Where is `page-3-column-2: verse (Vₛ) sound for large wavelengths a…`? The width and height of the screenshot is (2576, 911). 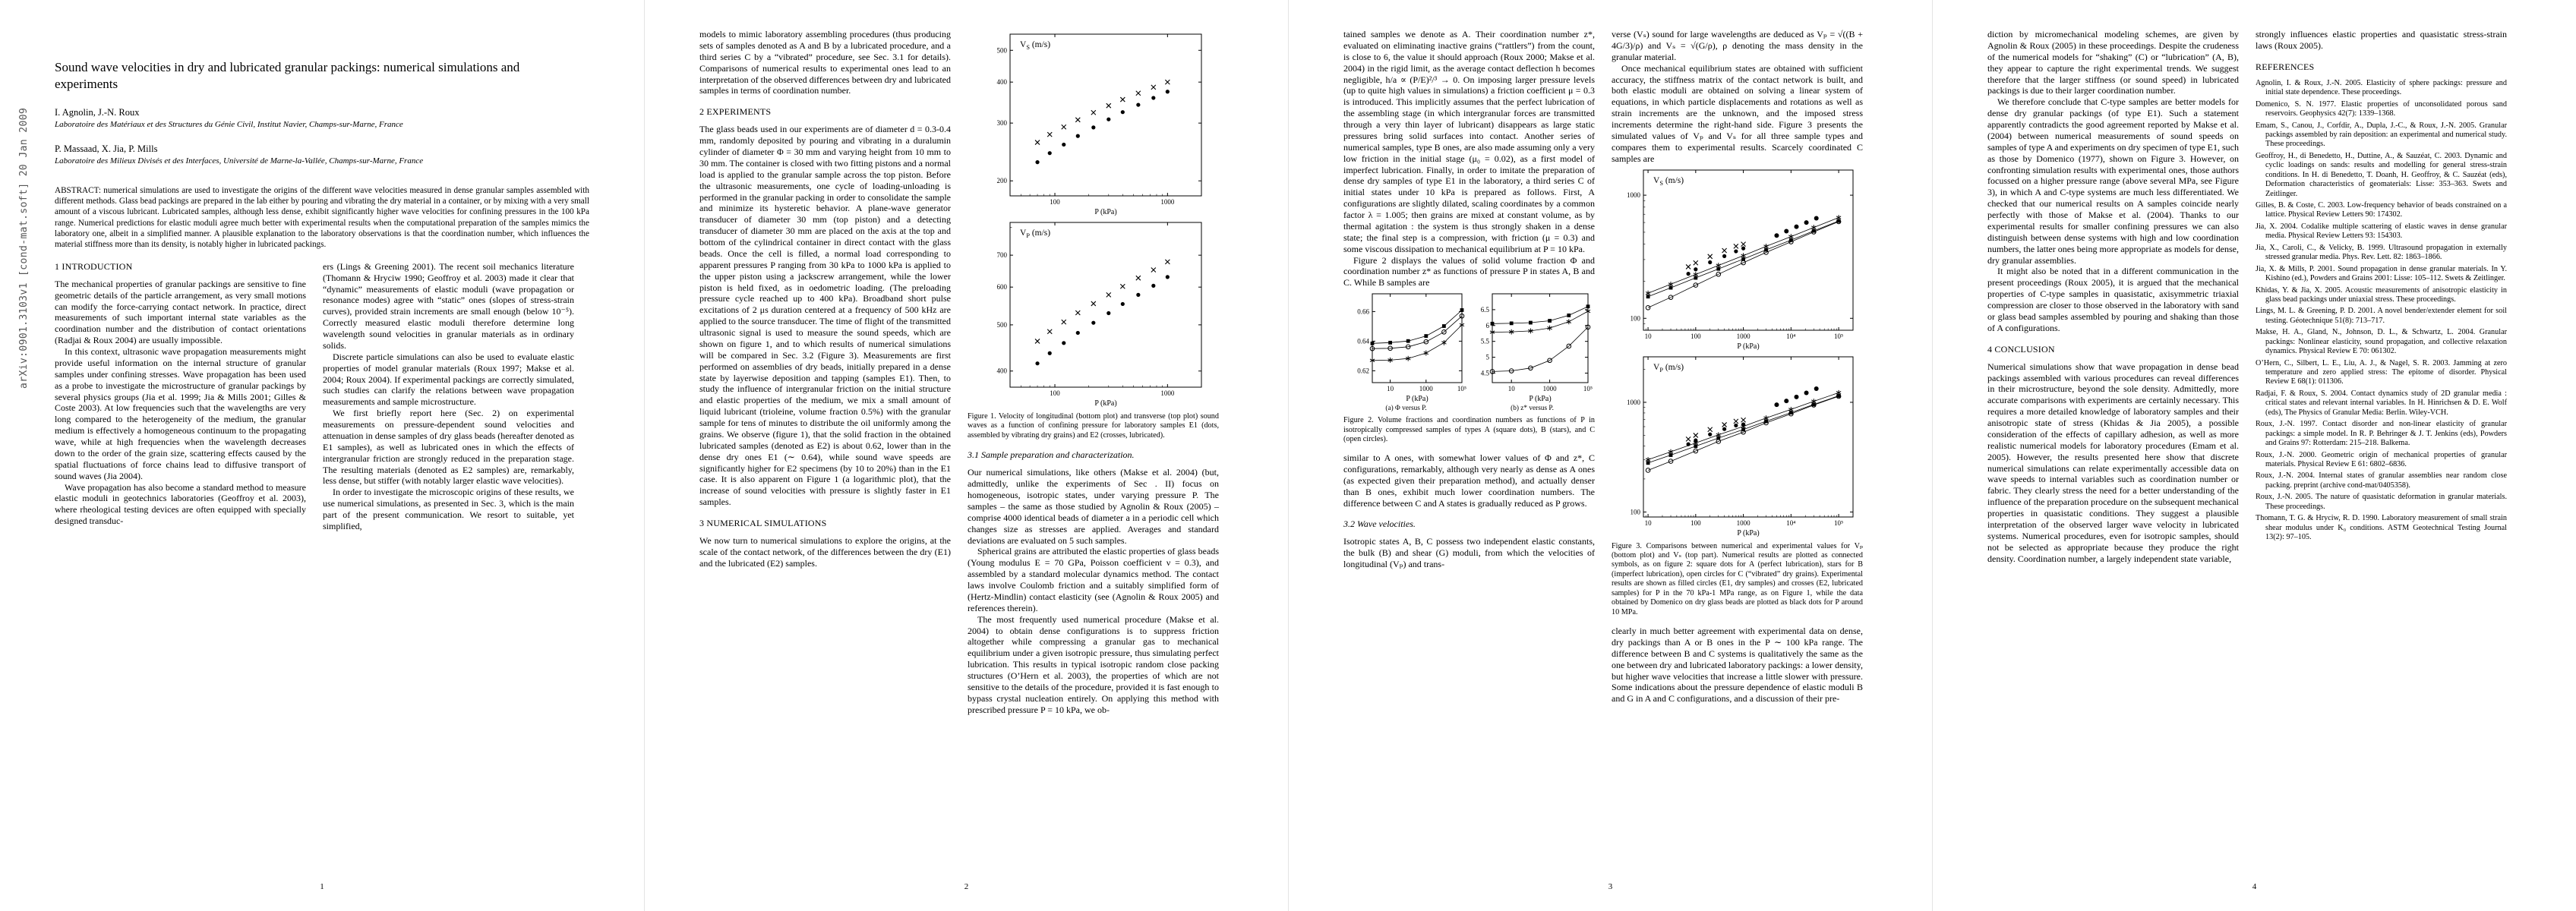 page-3-column-2: verse (Vₛ) sound for large wavelengths a… is located at coordinates (1738, 367).